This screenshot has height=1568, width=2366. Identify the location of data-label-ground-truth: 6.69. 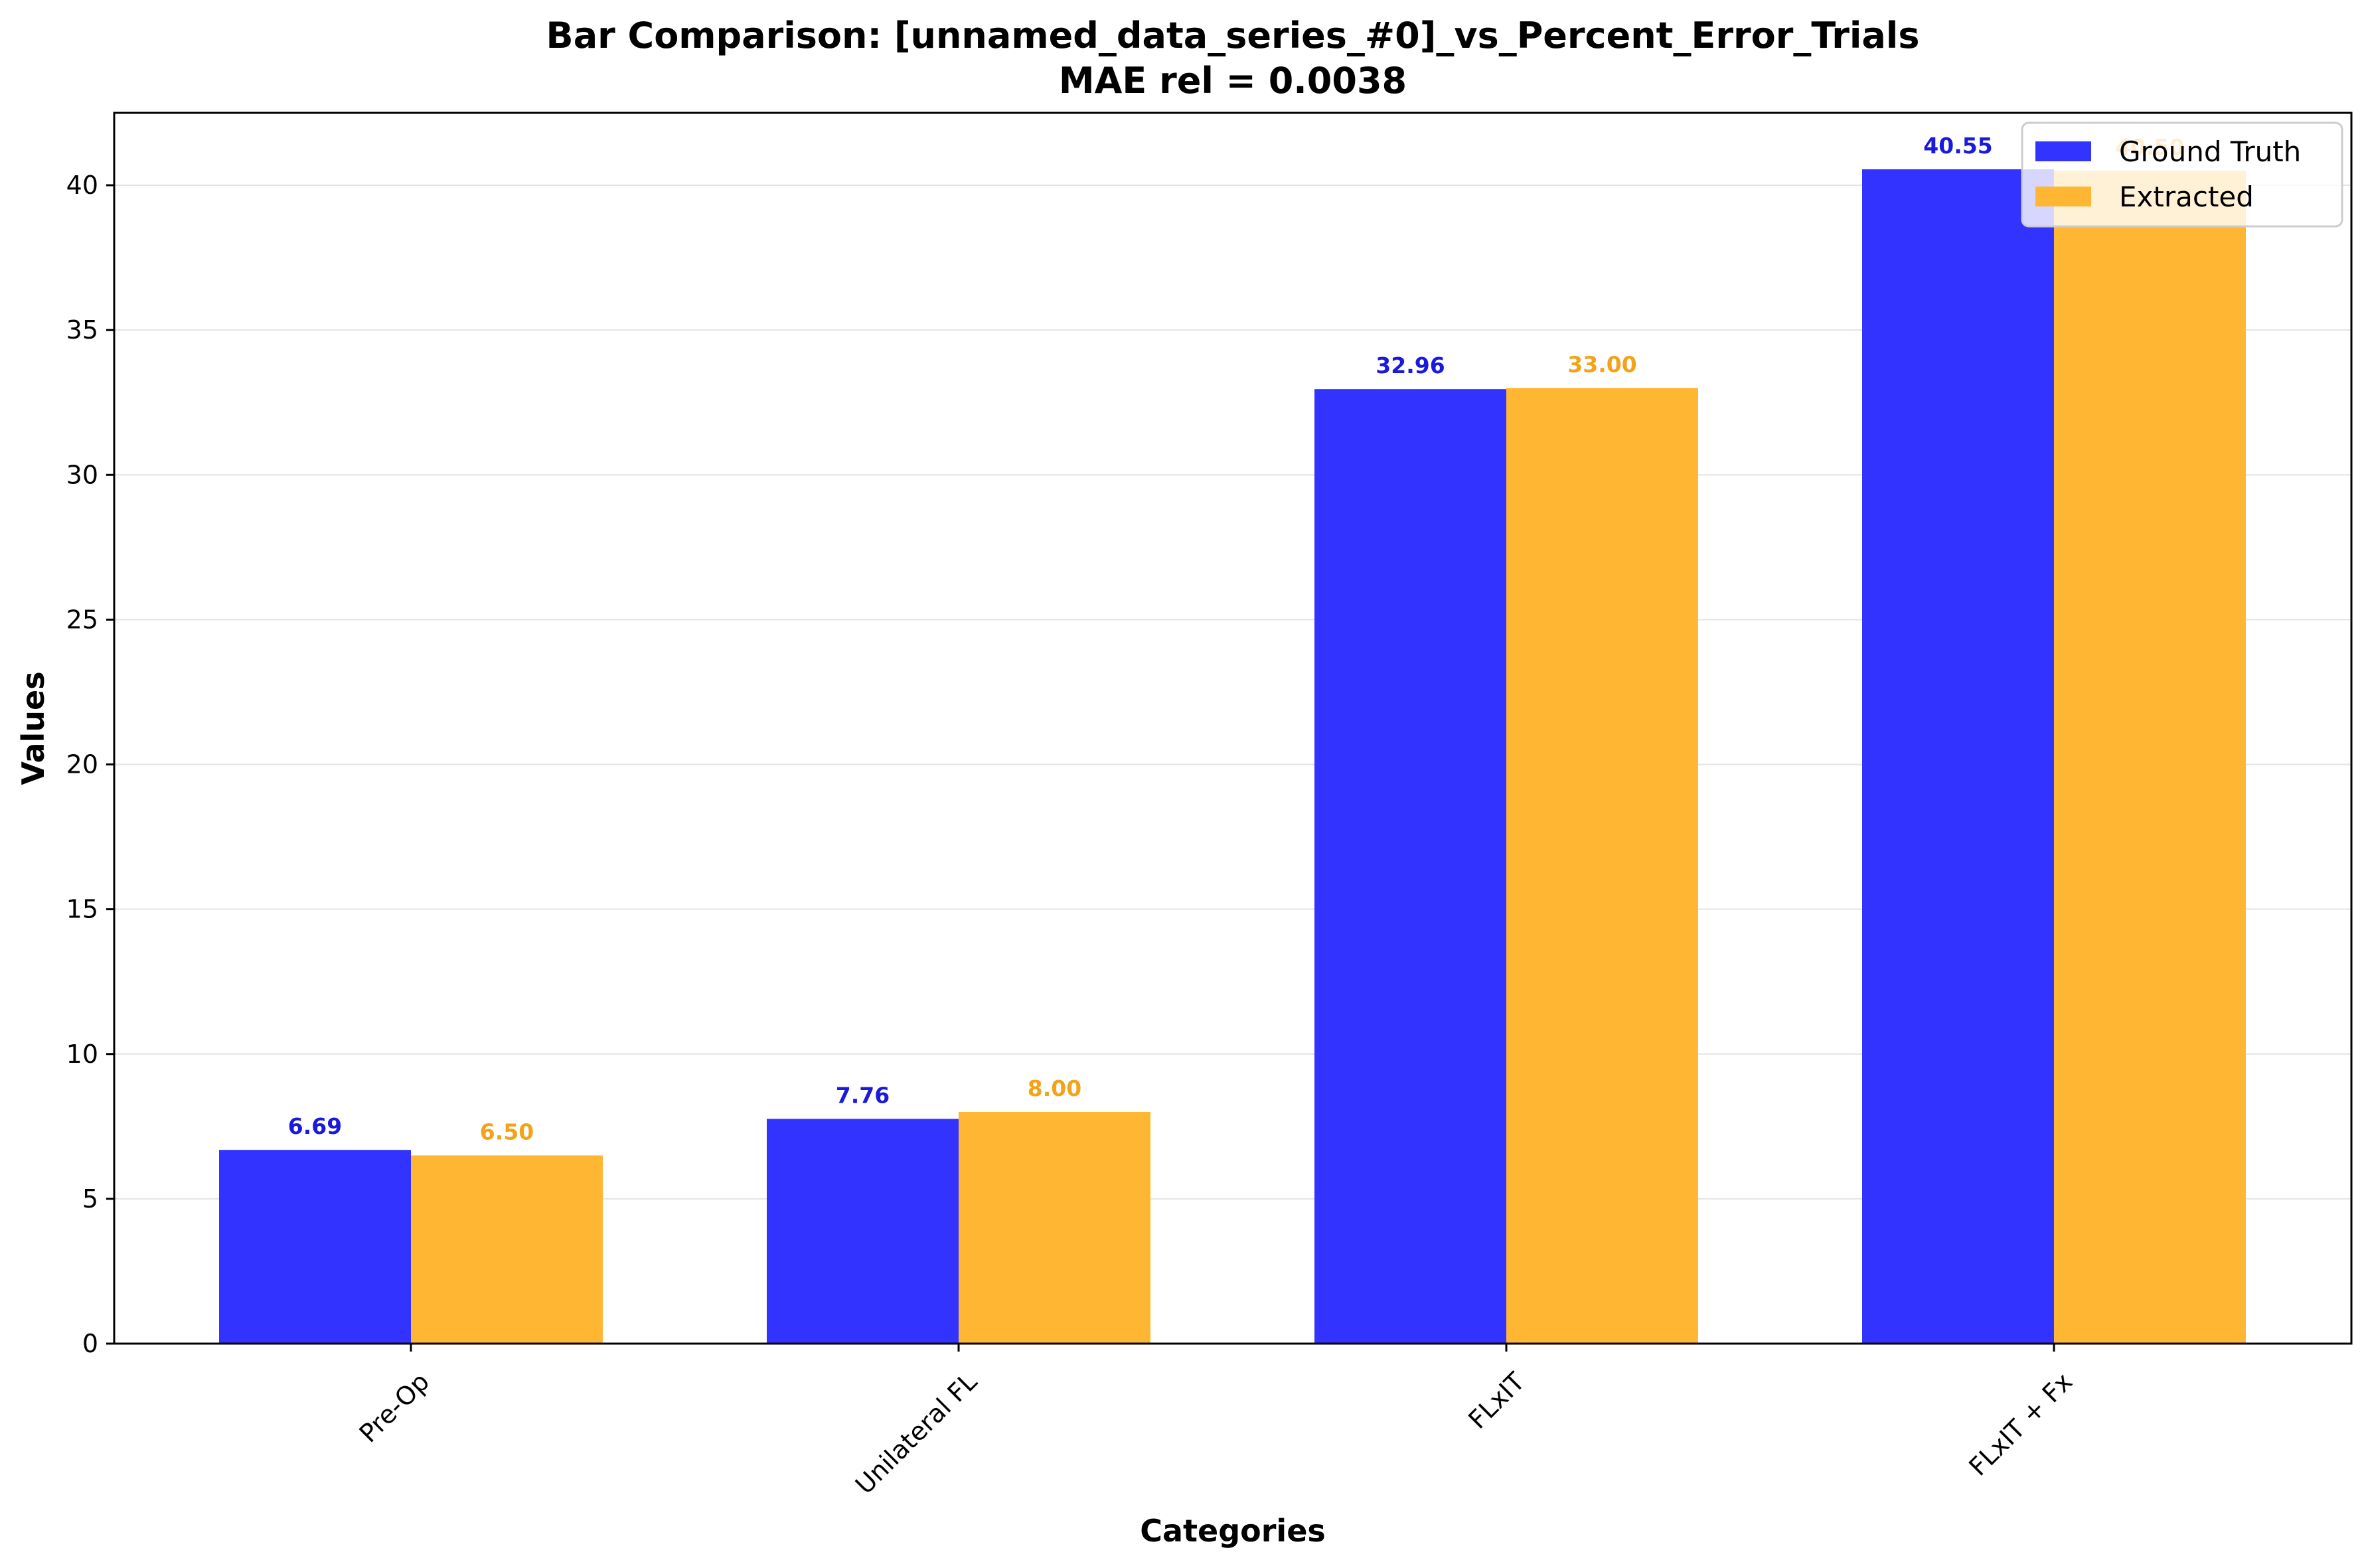
(315, 1126).